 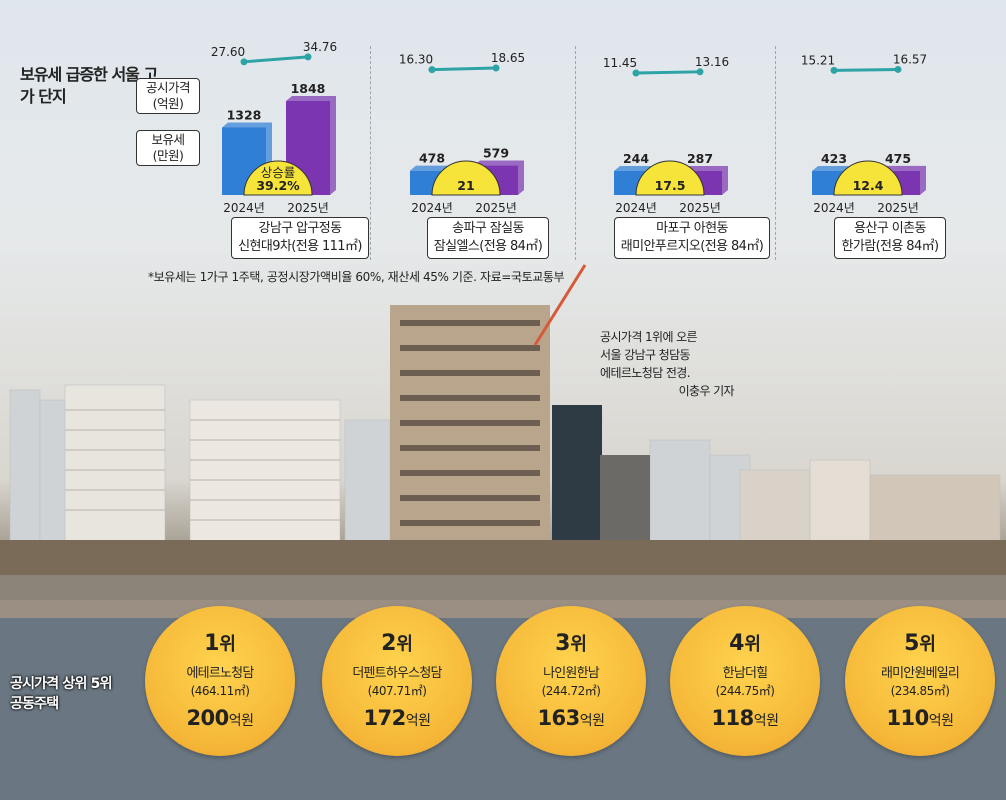 I want to click on price-label: 27.60, so click(x=228, y=52).